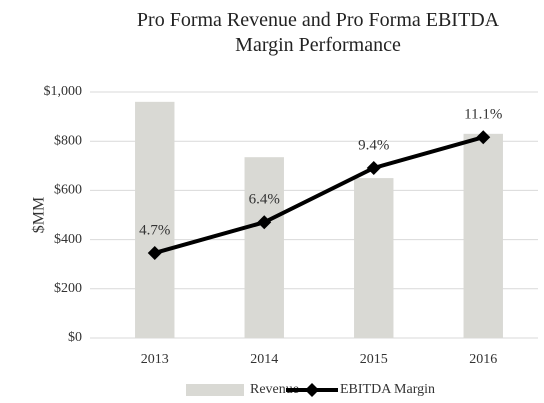  I want to click on y-tick-label: $0, so click(75, 337).